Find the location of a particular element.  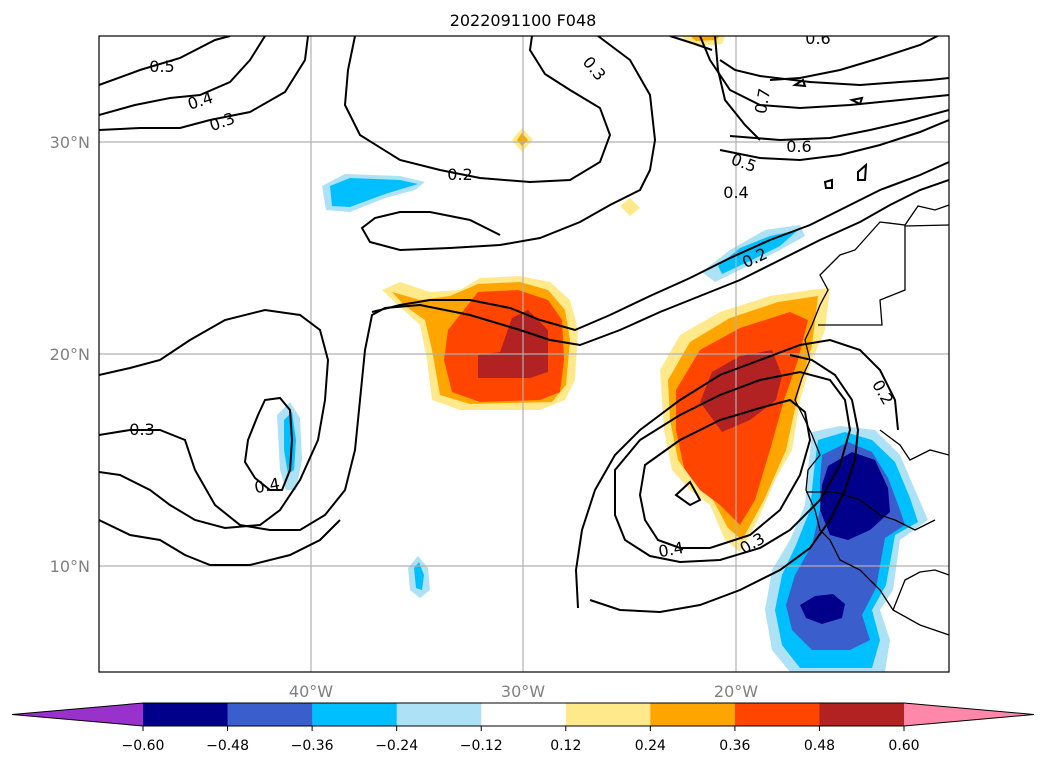

lon-tick-label: 40°W is located at coordinates (311, 691).